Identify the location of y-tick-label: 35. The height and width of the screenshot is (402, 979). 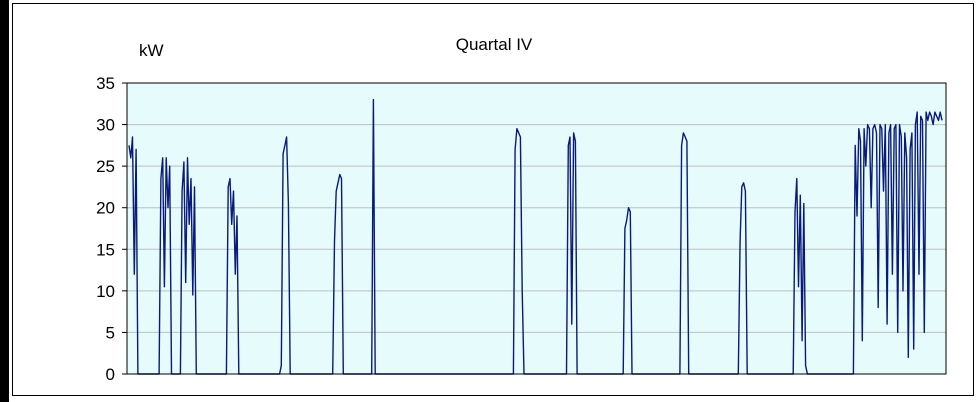
(105, 83).